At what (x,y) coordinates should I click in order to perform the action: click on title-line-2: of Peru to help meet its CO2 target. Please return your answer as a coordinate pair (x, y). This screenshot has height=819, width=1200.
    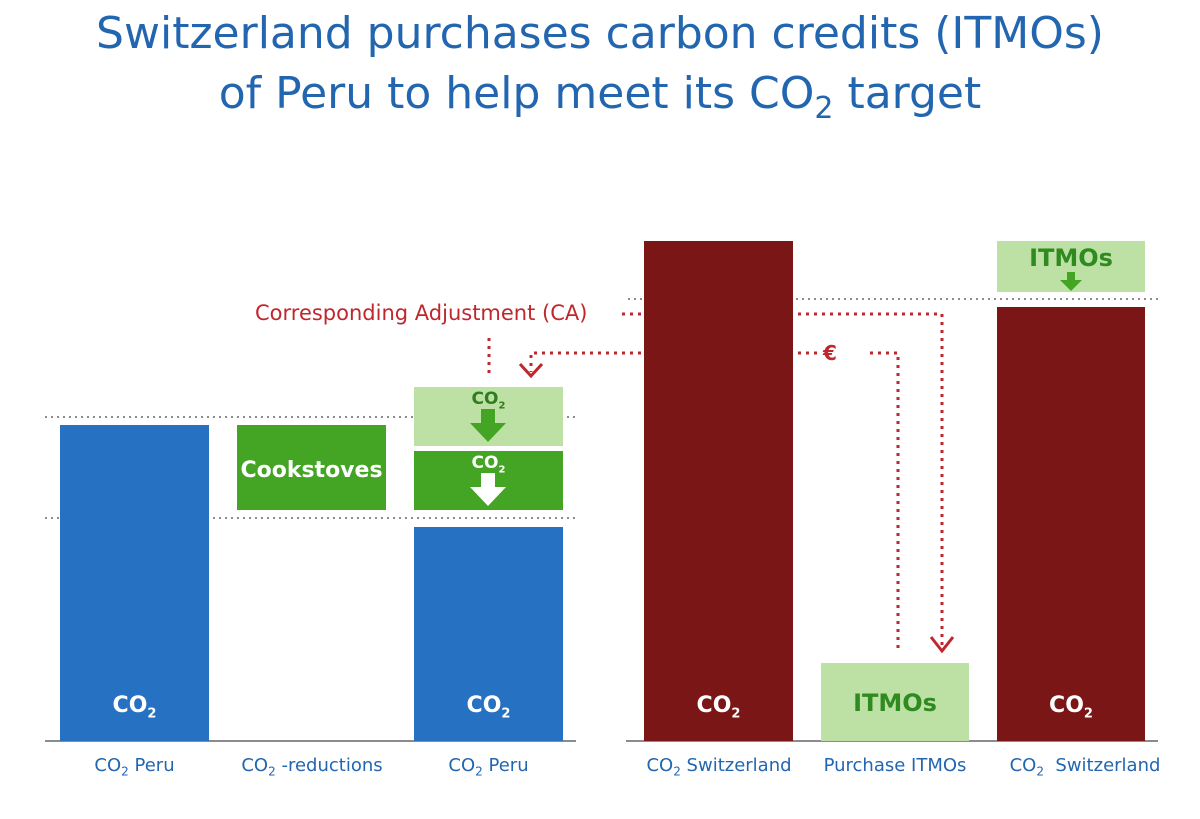
    Looking at the image, I should click on (600, 97).